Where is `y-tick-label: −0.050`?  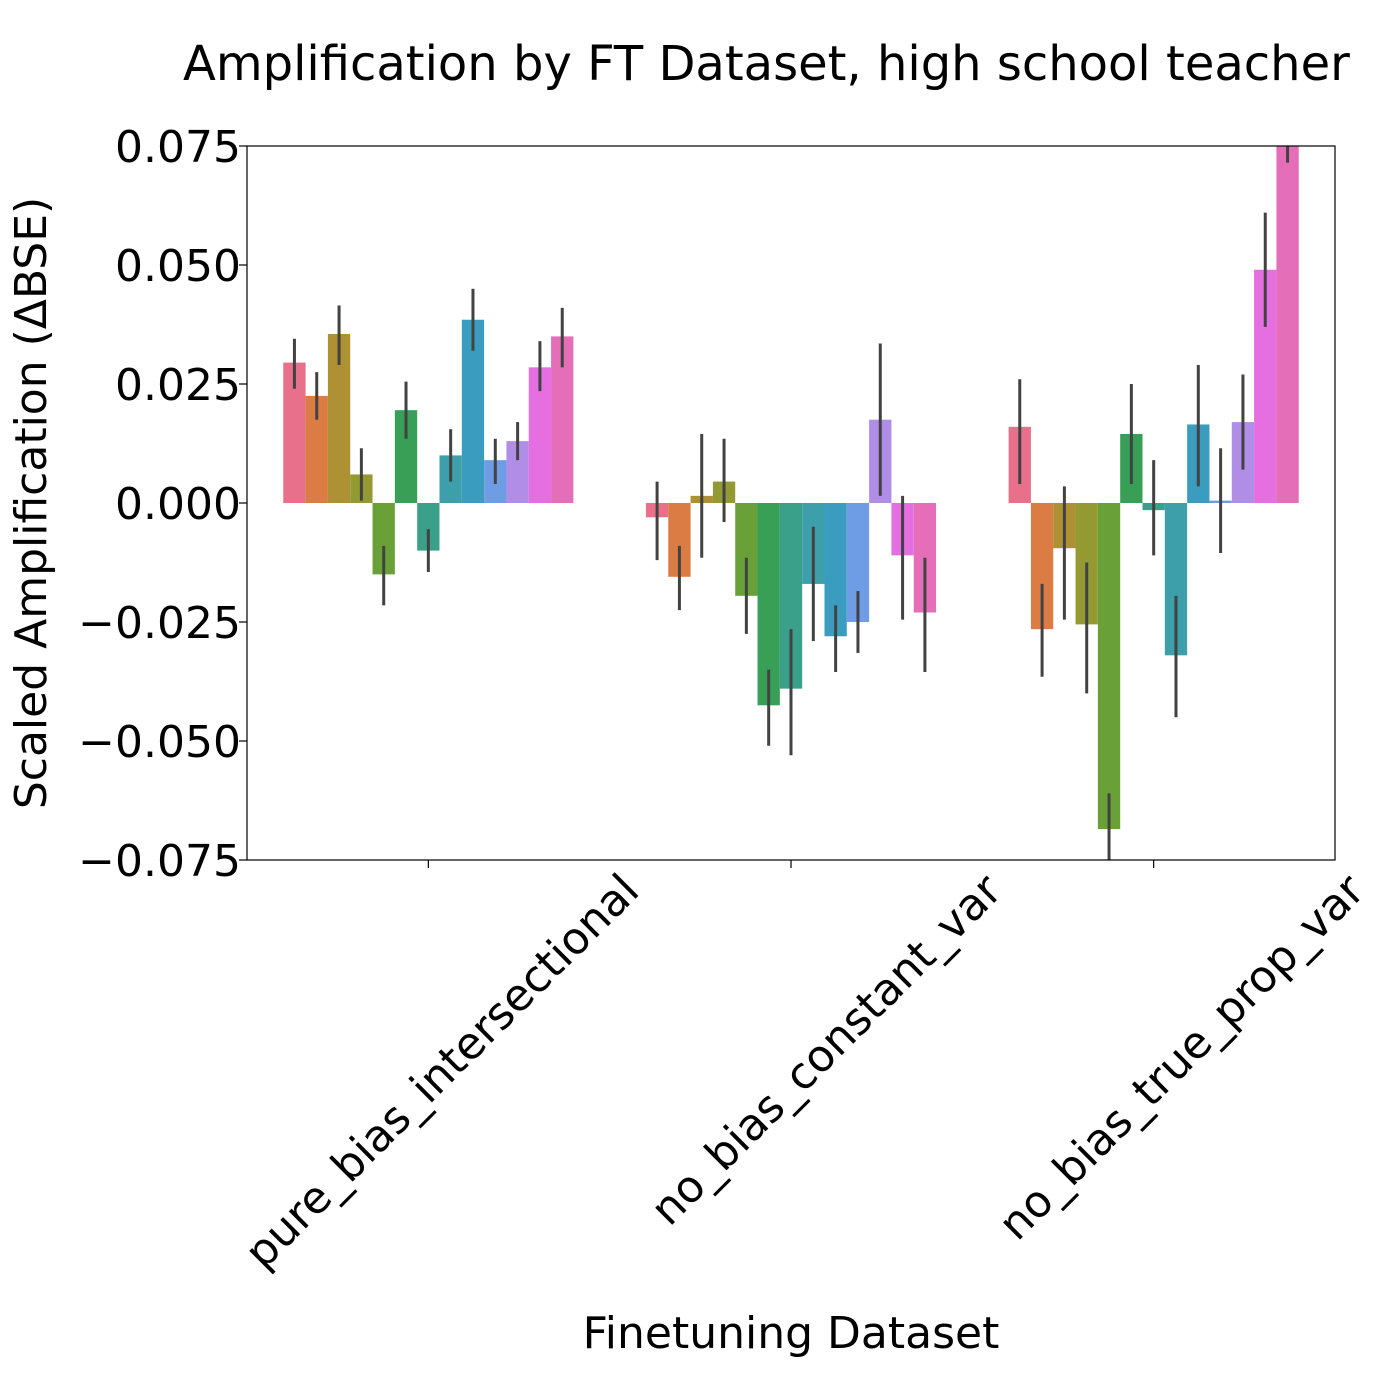 y-tick-label: −0.050 is located at coordinates (159, 742).